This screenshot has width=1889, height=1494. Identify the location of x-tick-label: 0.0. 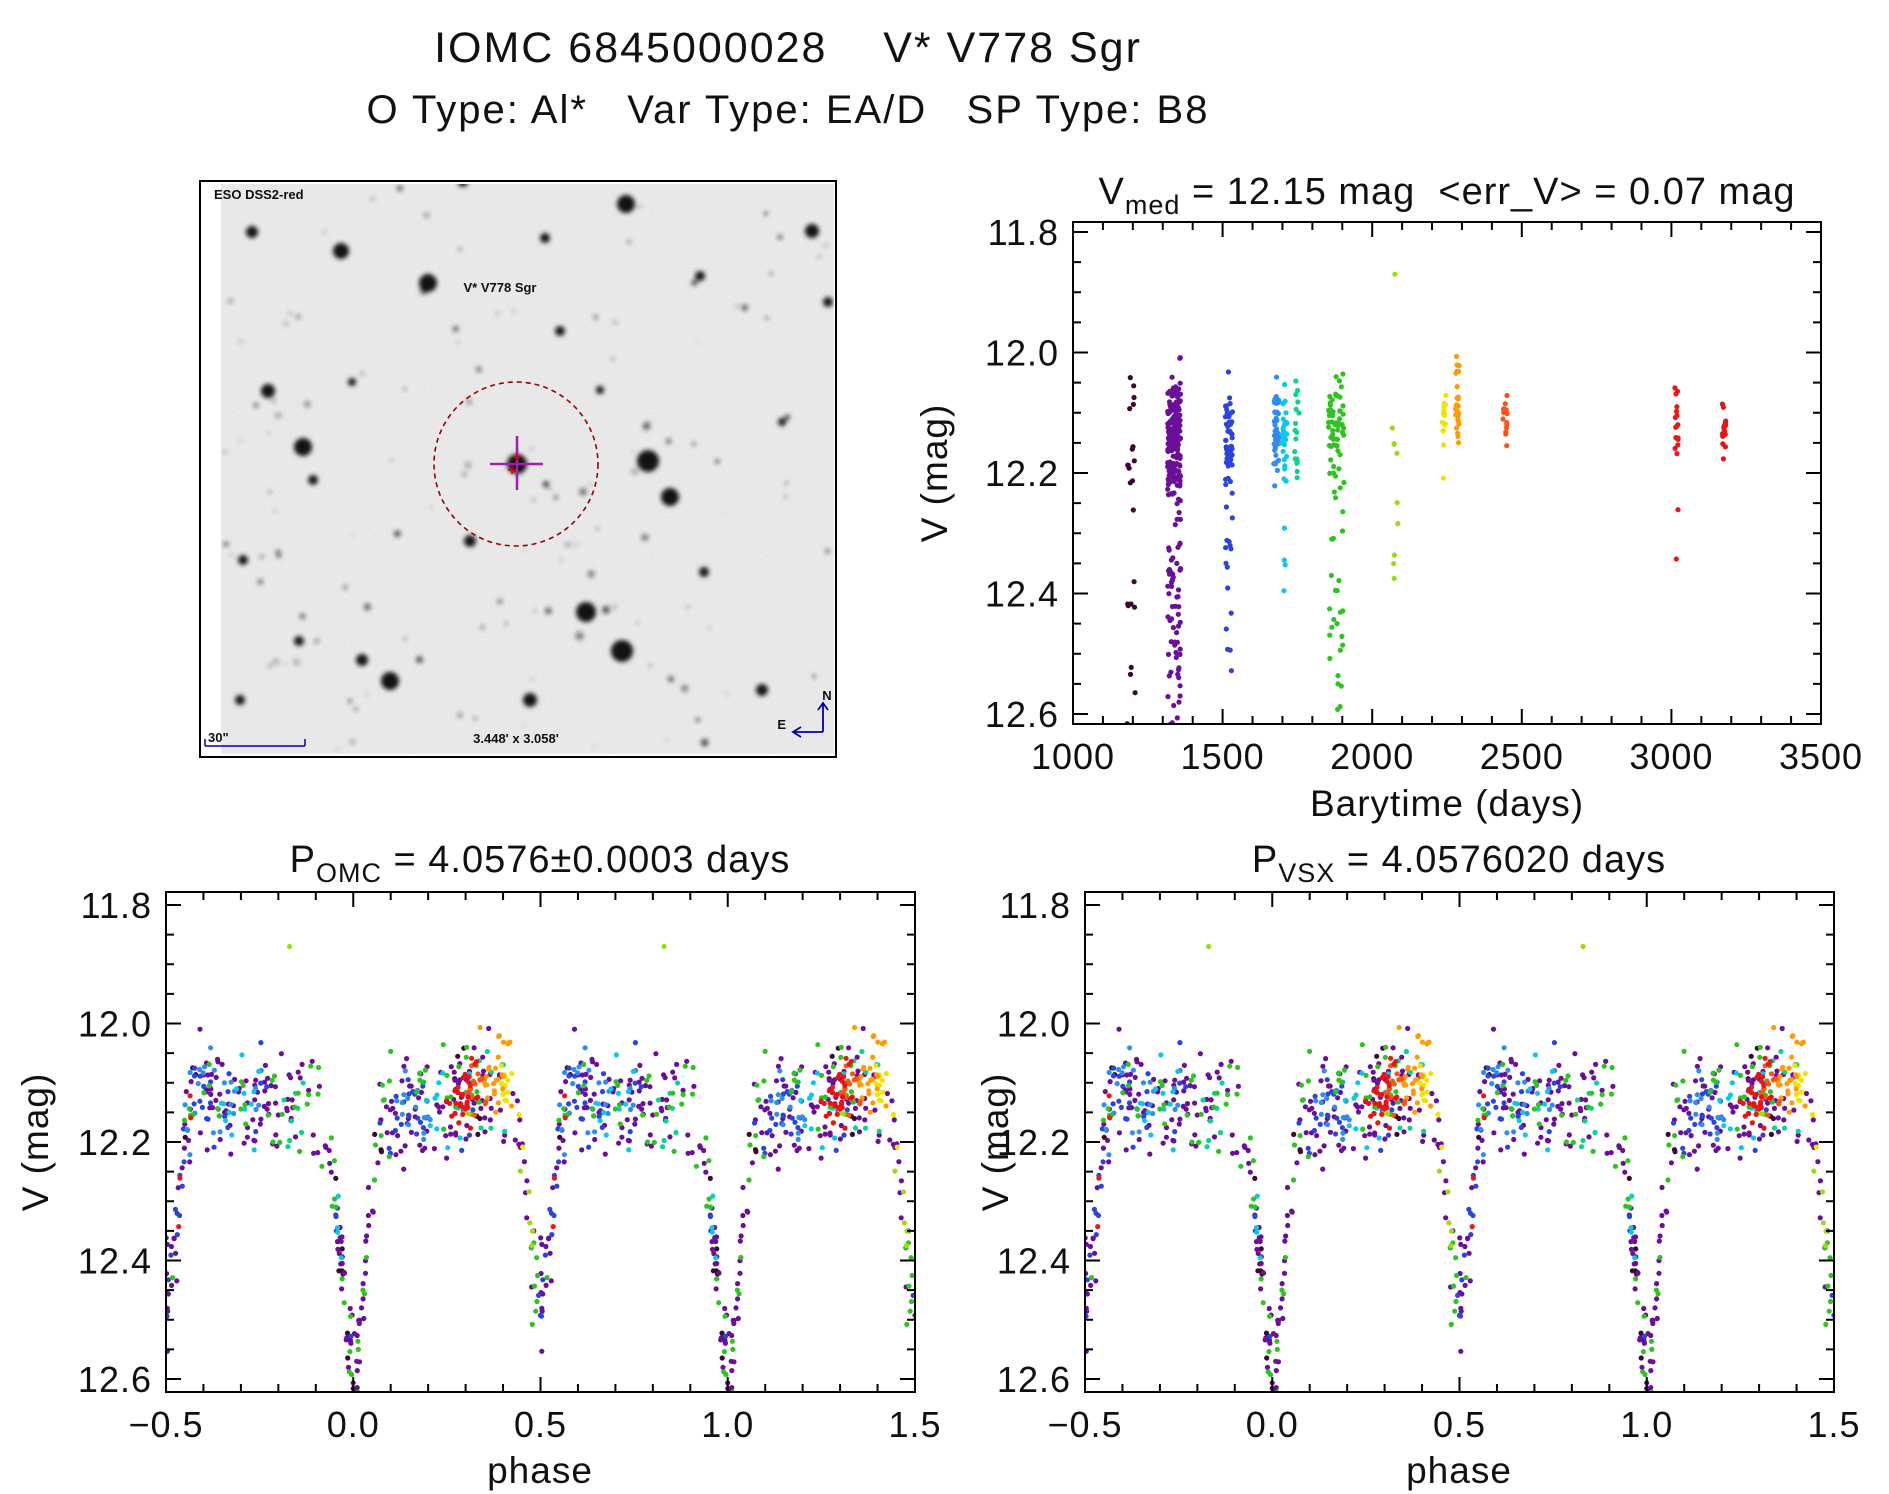
(353, 1424).